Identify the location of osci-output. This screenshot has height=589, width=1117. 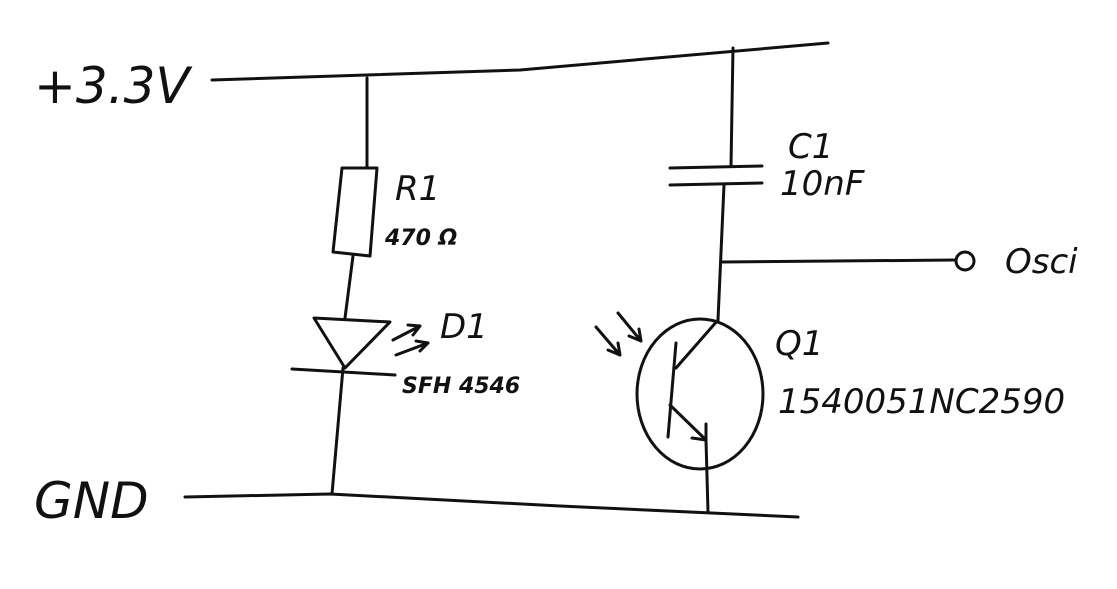
(848, 261).